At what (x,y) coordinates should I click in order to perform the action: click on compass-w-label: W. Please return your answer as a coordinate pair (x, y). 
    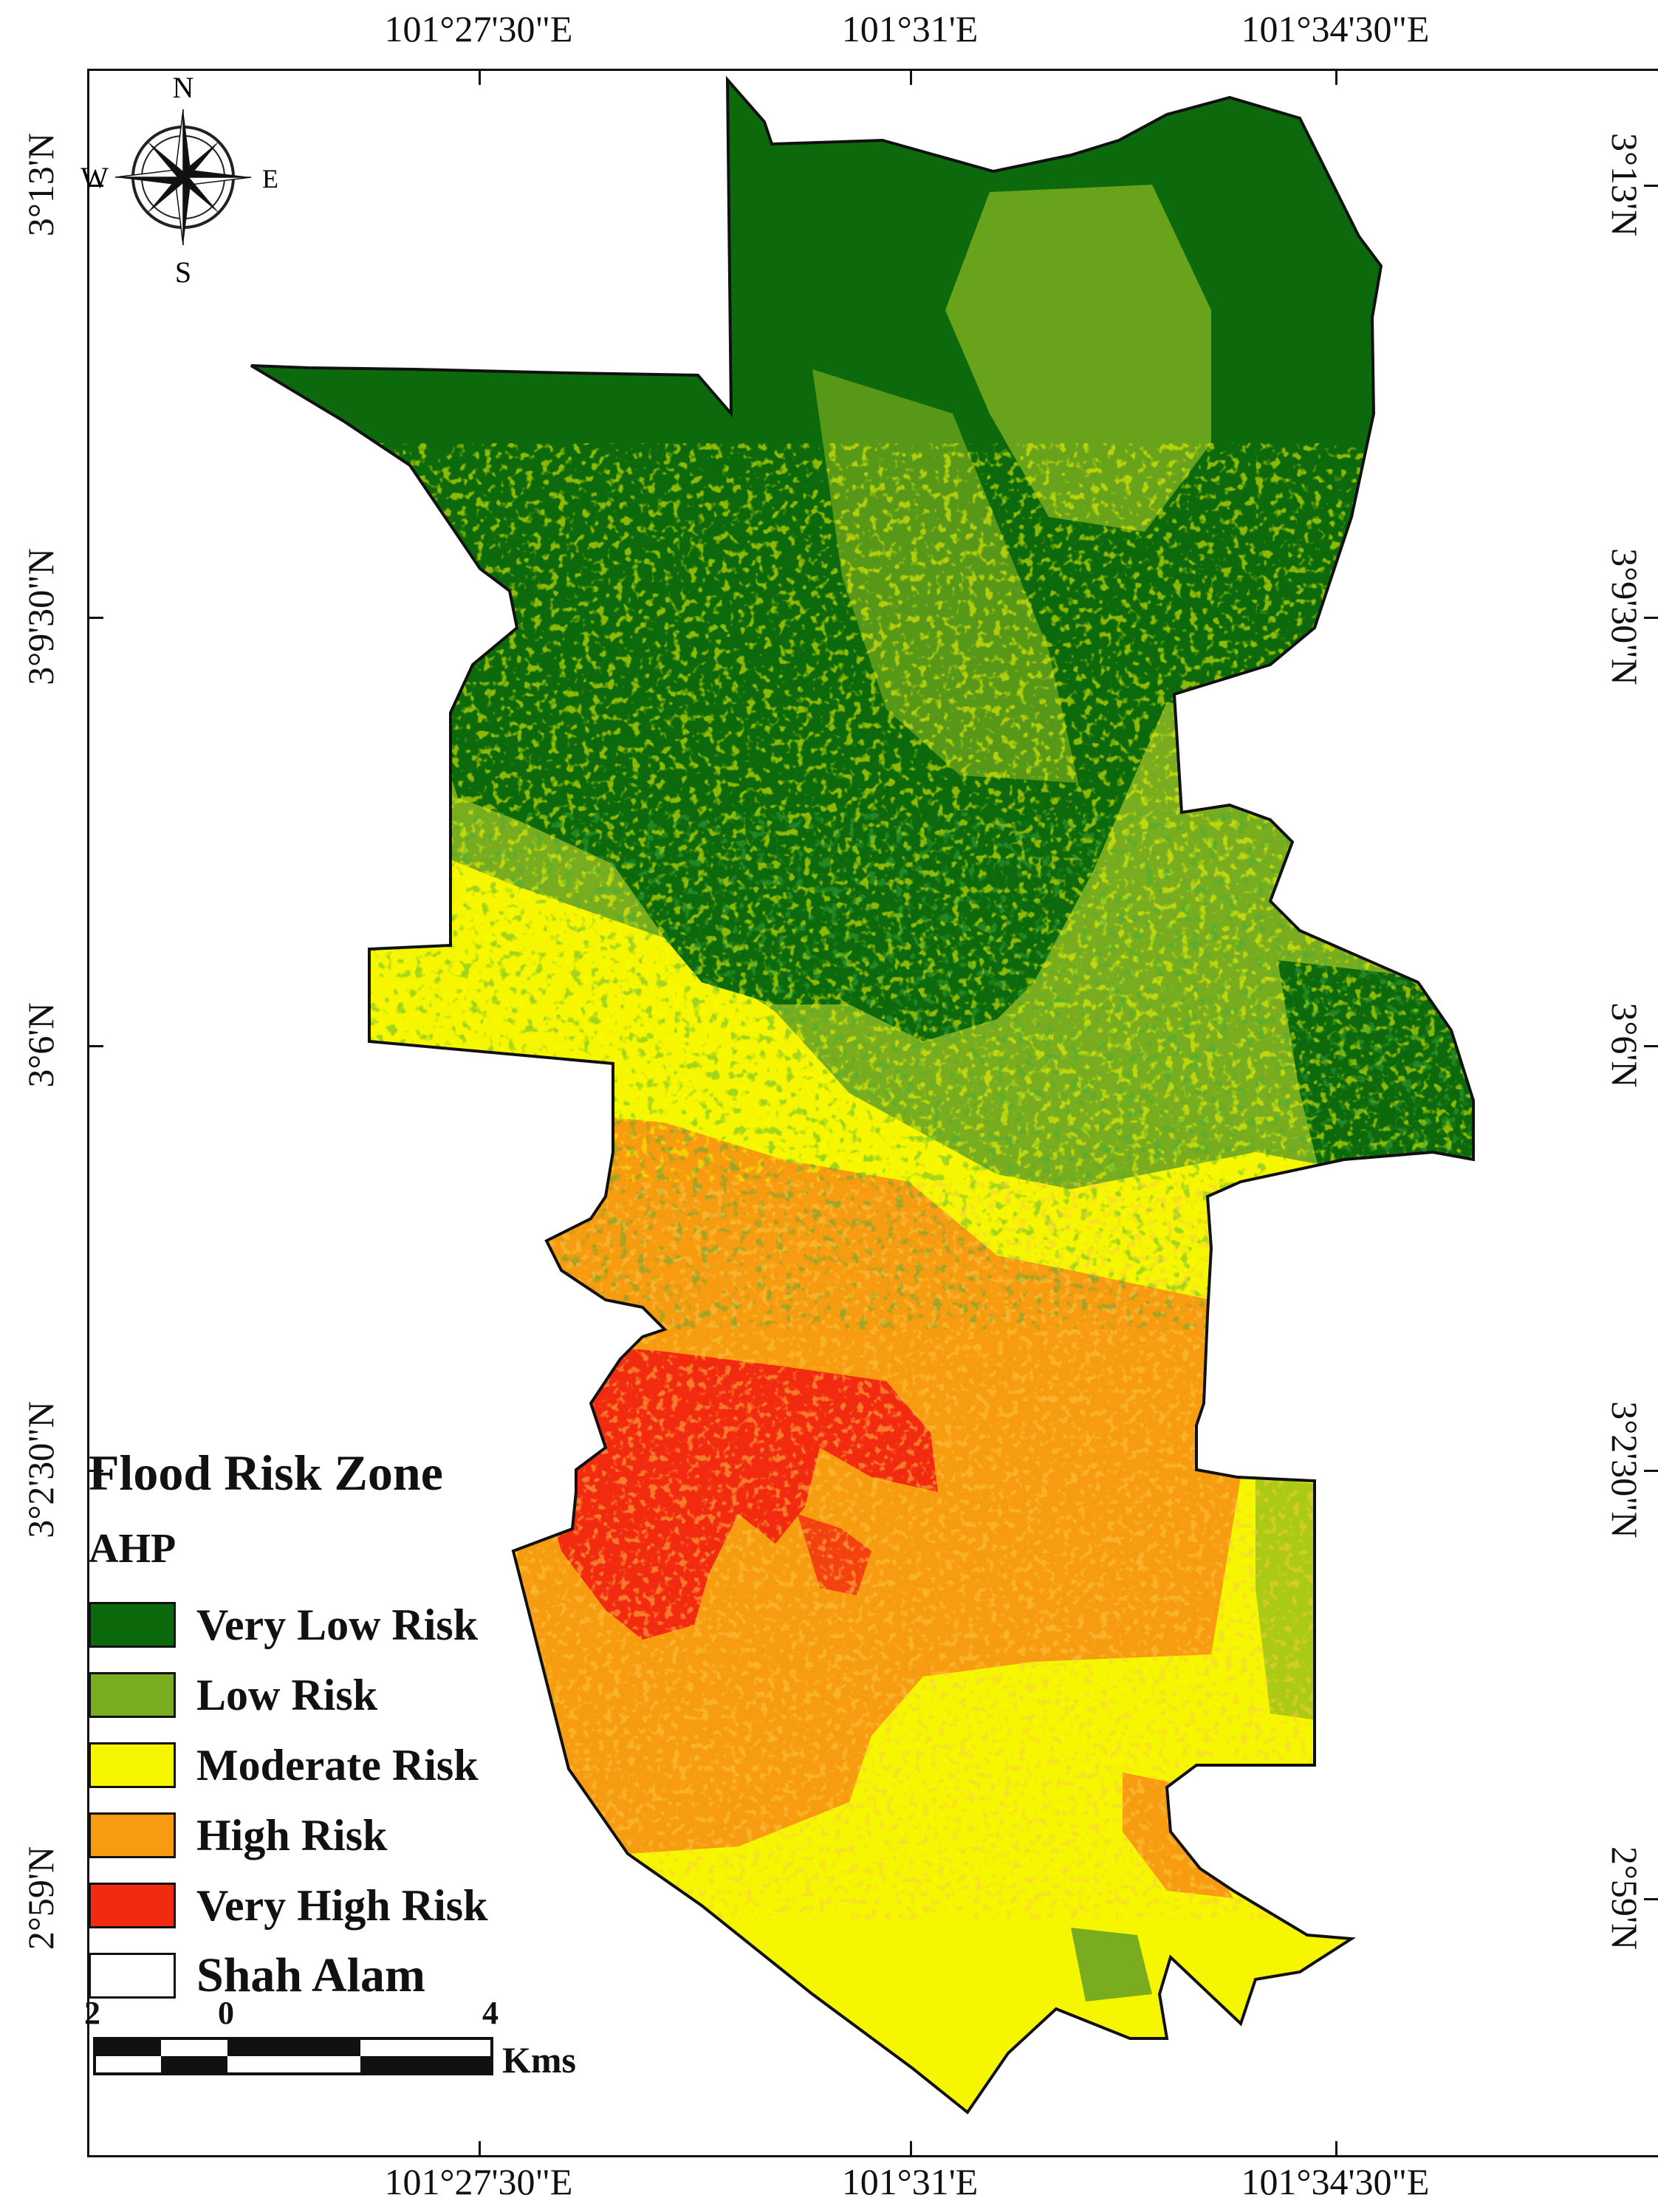
    Looking at the image, I should click on (94, 177).